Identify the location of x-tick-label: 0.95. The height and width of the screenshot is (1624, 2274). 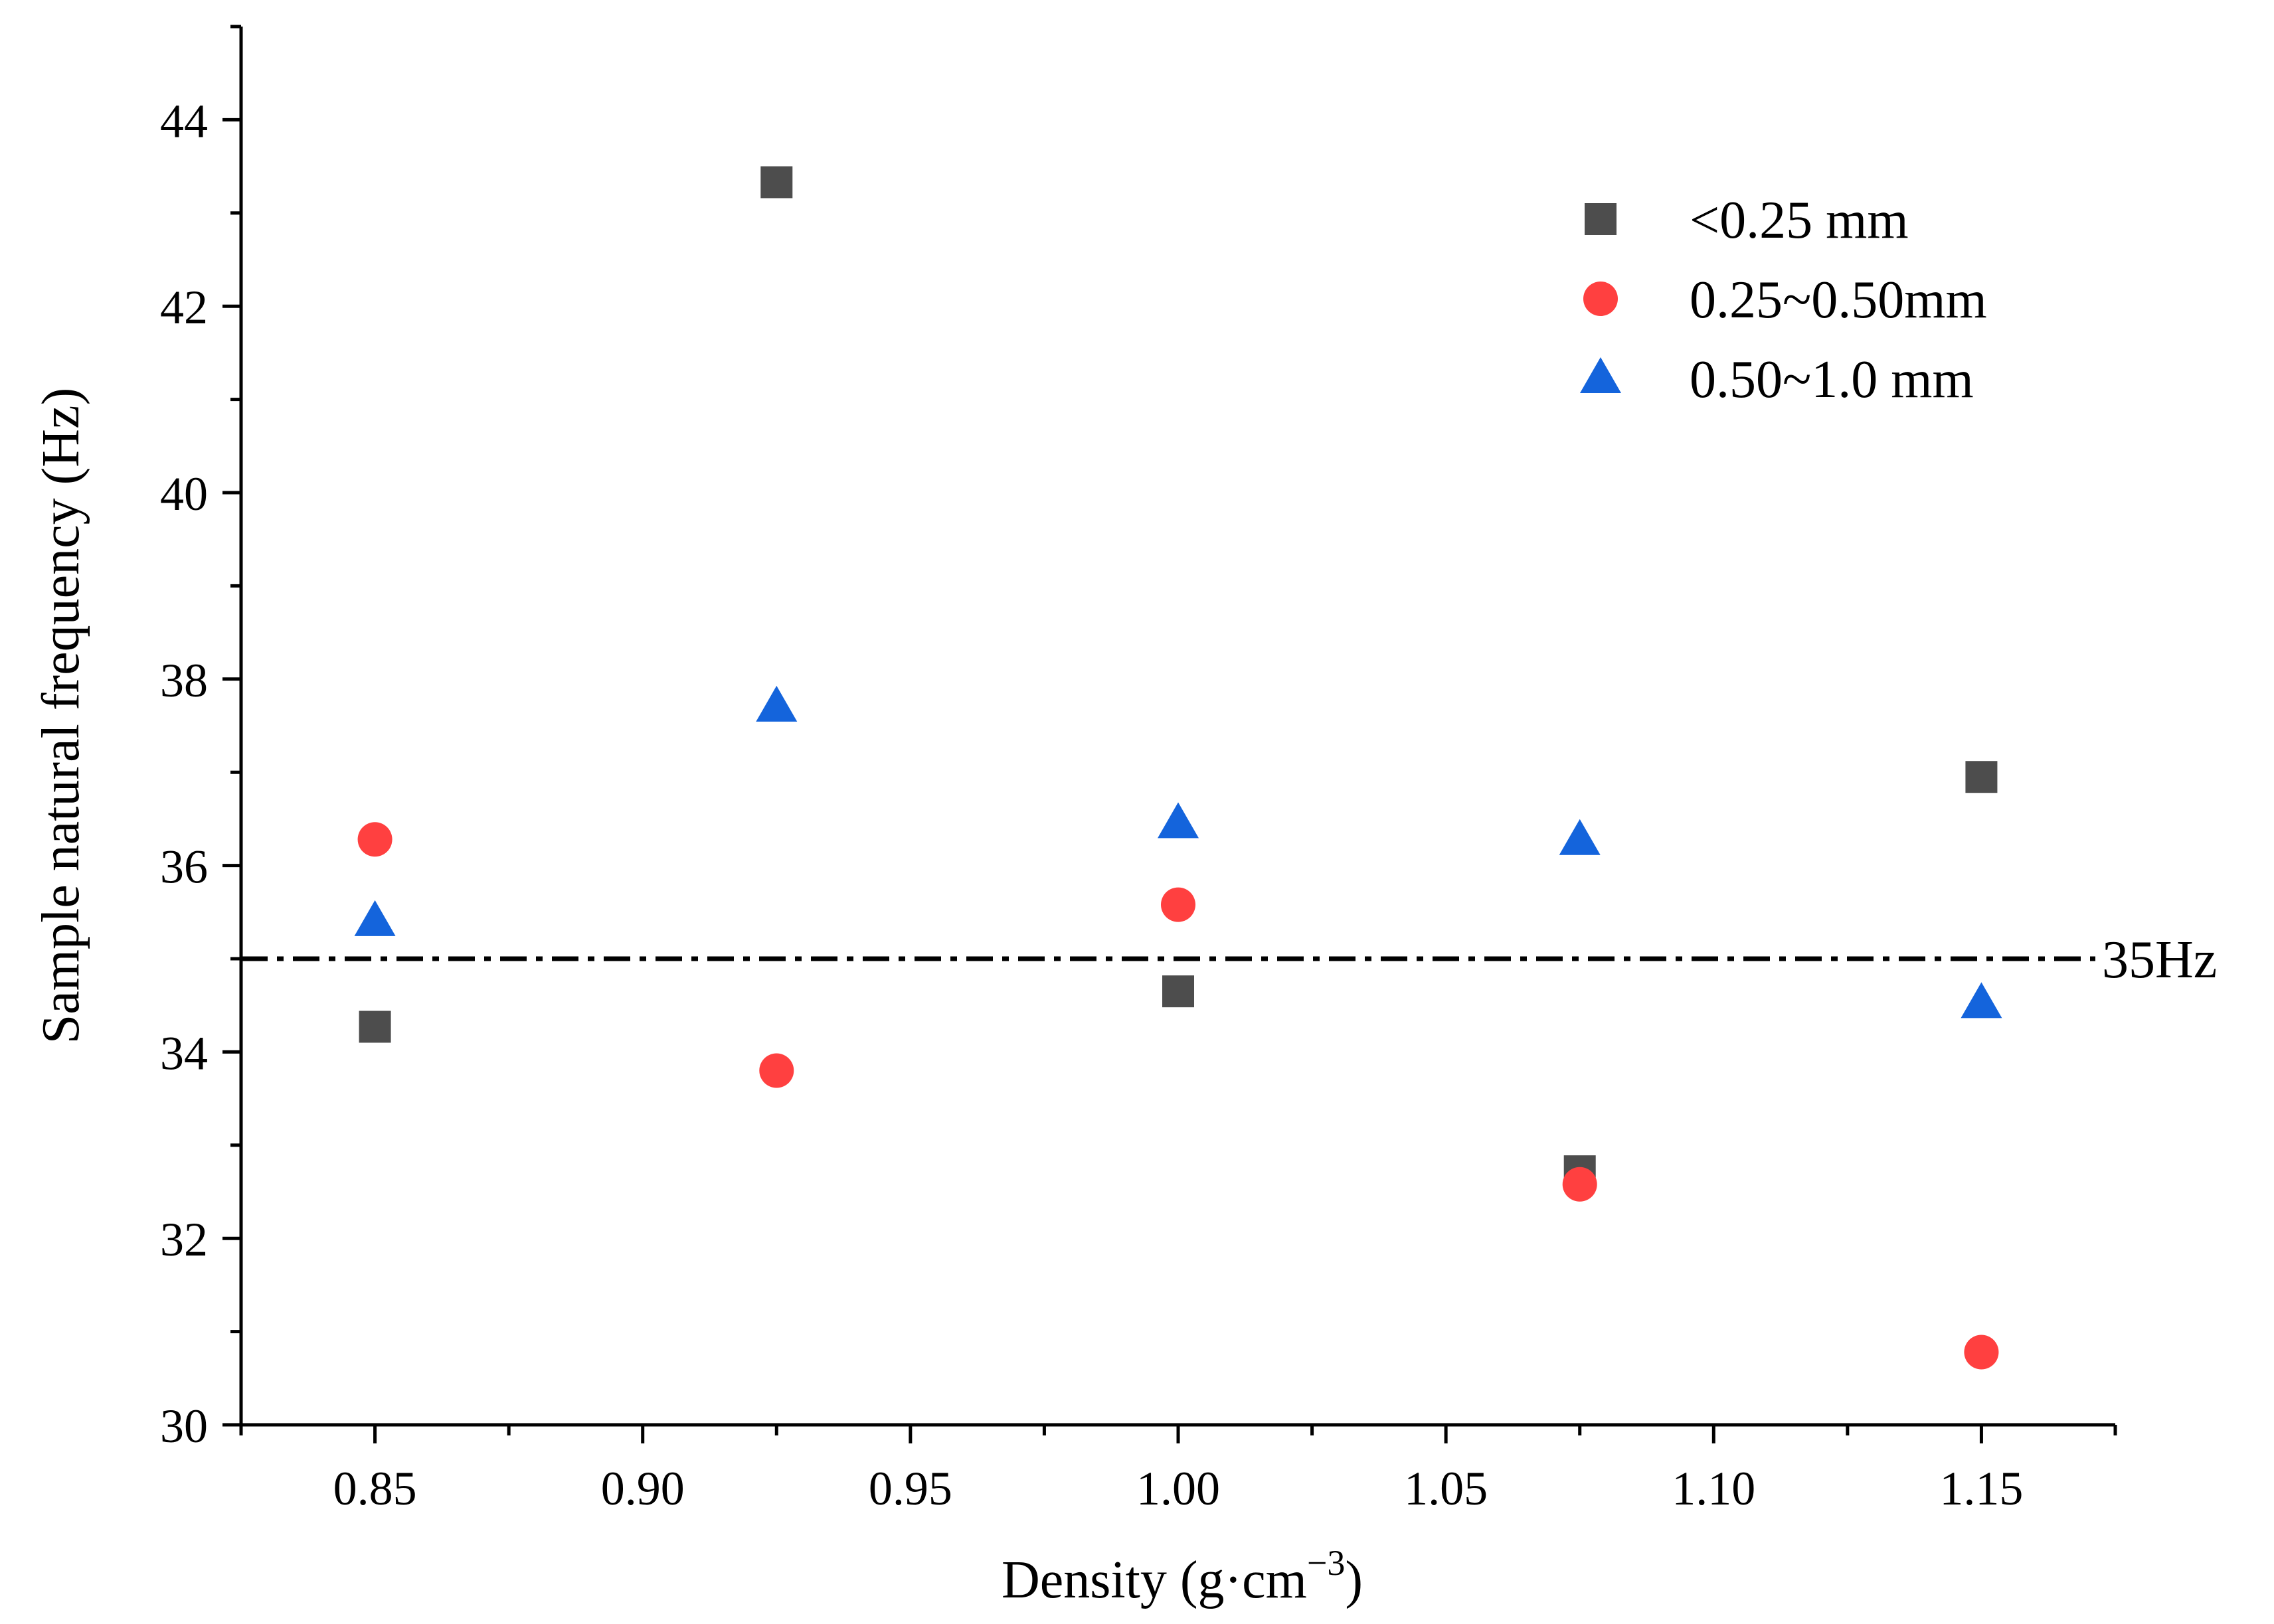
(911, 1488).